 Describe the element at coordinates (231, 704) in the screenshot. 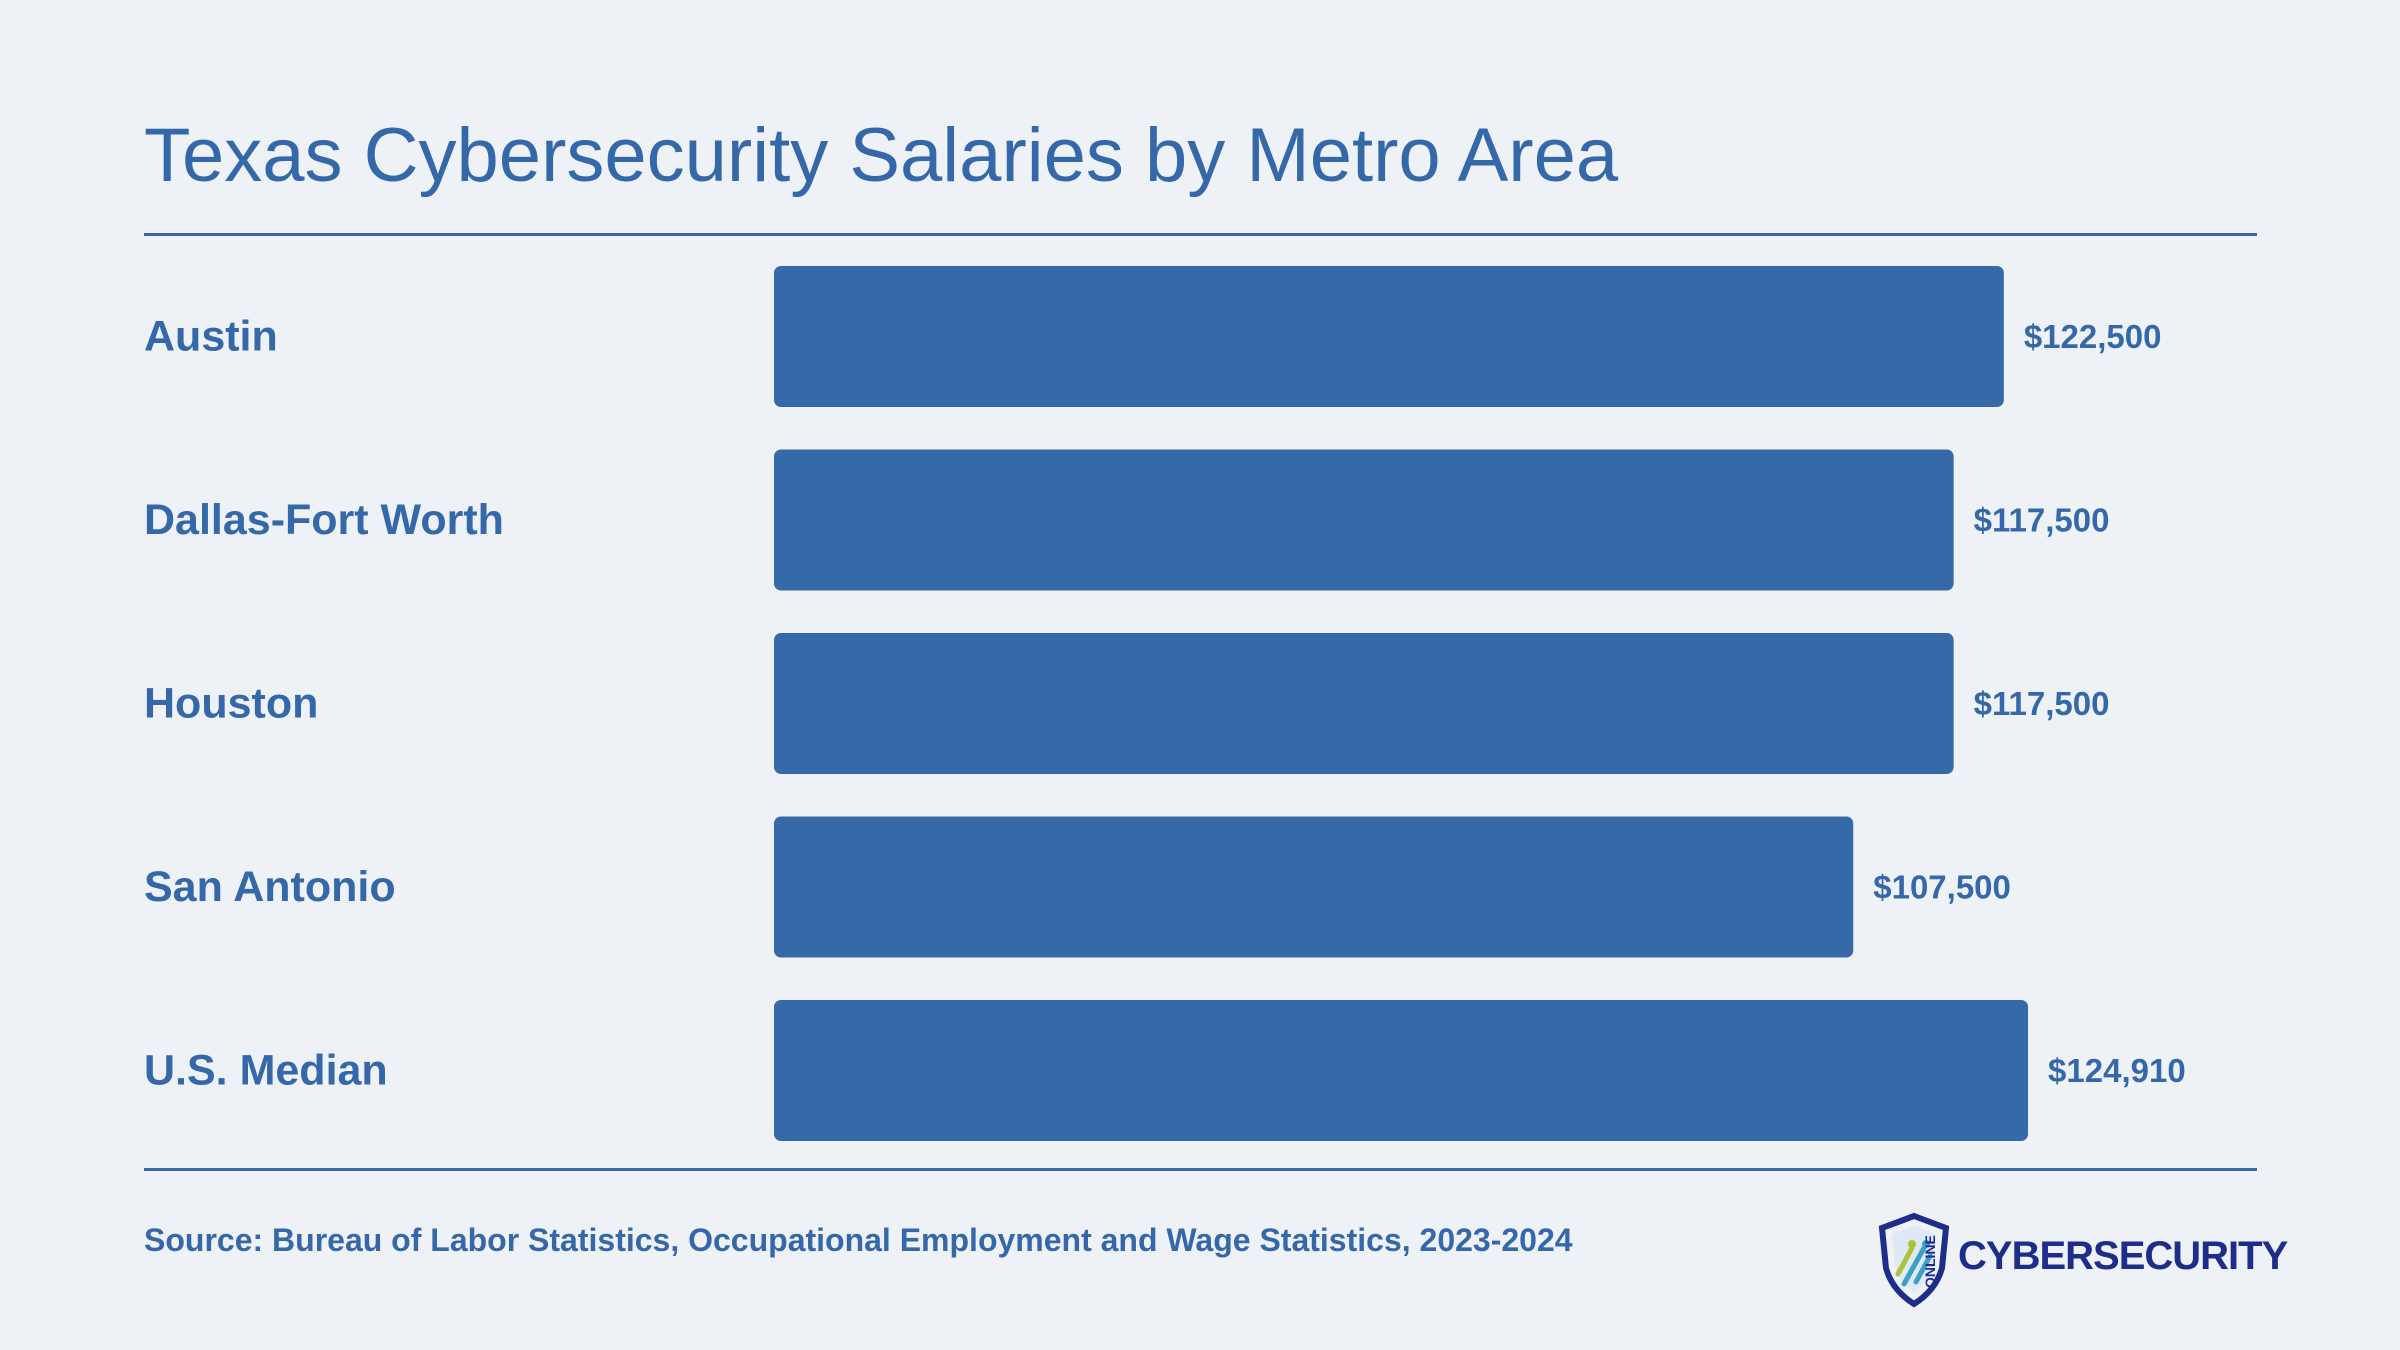

I see `category-label: Houston` at that location.